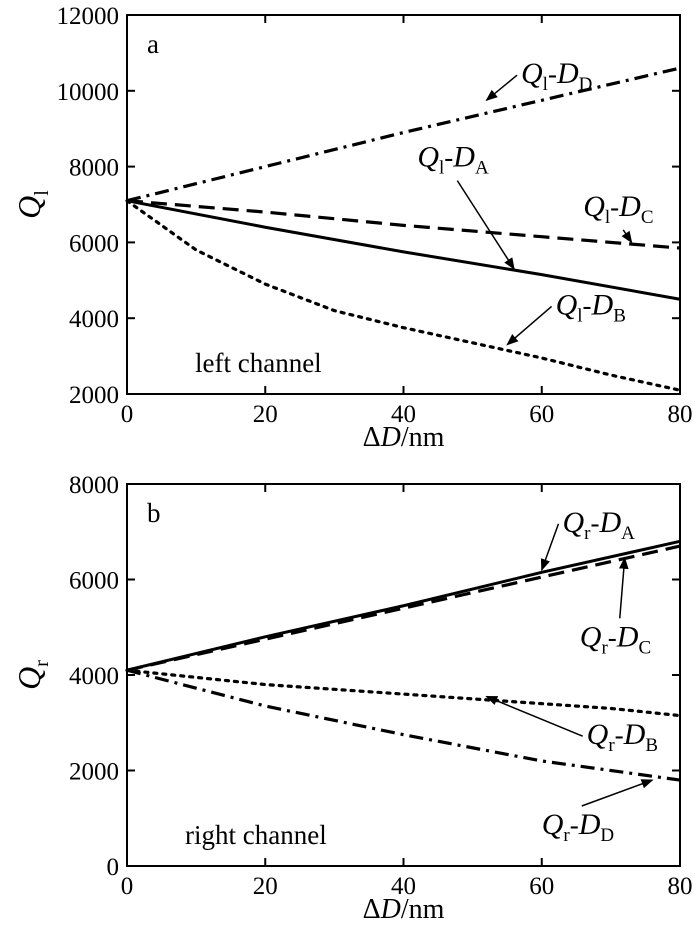 This screenshot has height=939, width=700. Describe the element at coordinates (94, 395) in the screenshot. I see `panel-a-y-tick-label: 2000` at that location.